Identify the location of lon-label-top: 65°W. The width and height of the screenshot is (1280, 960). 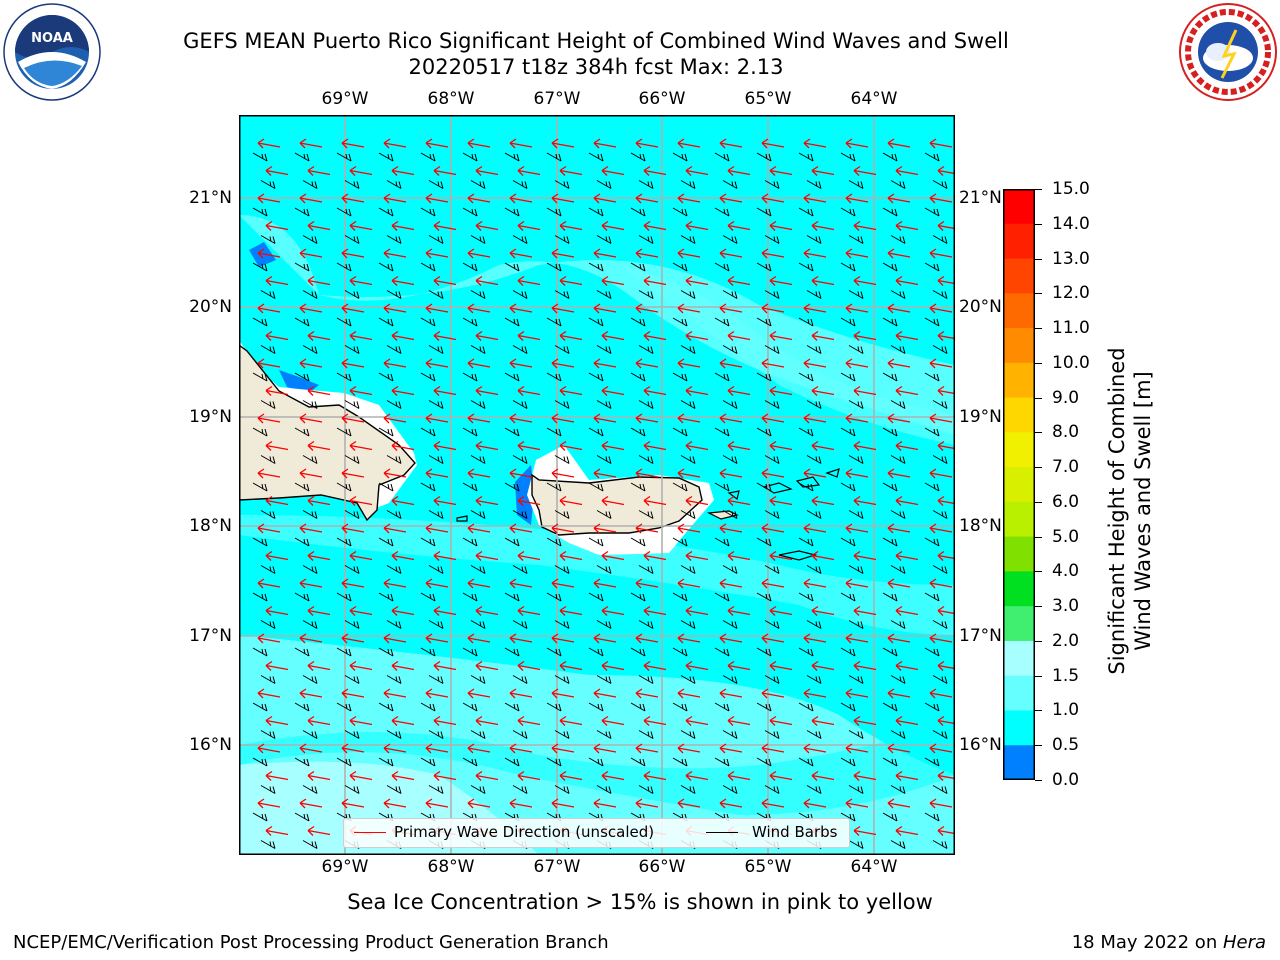
(768, 99).